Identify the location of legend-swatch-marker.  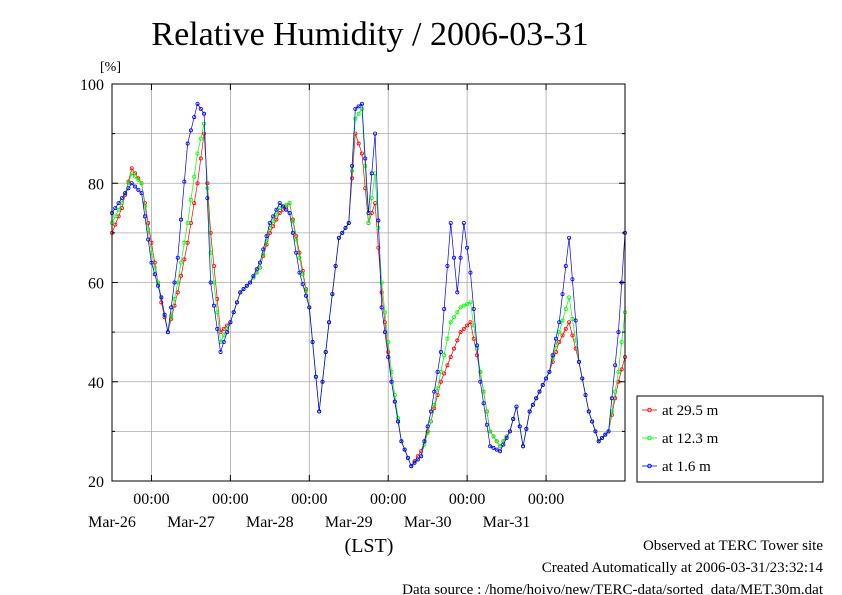
(649, 438).